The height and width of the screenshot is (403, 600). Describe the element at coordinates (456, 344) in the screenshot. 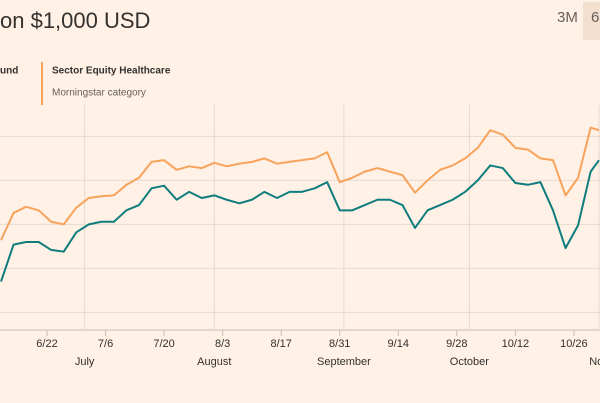

I see `x-tick-label: 9/28` at that location.